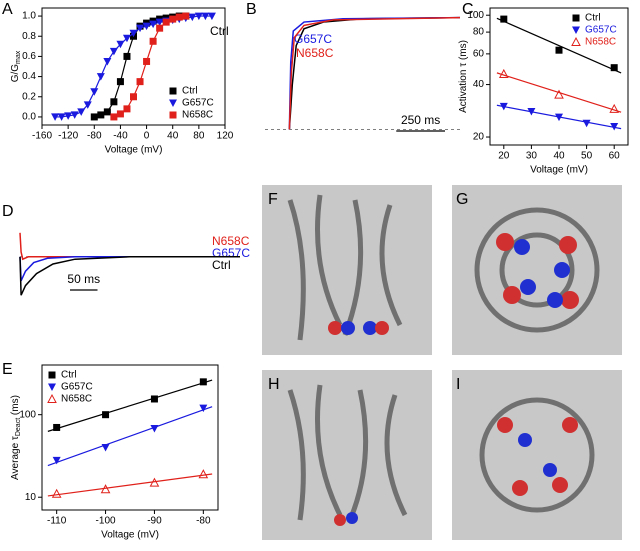 The width and height of the screenshot is (640, 551). What do you see at coordinates (274, 384) in the screenshot?
I see `panel-label: H` at bounding box center [274, 384].